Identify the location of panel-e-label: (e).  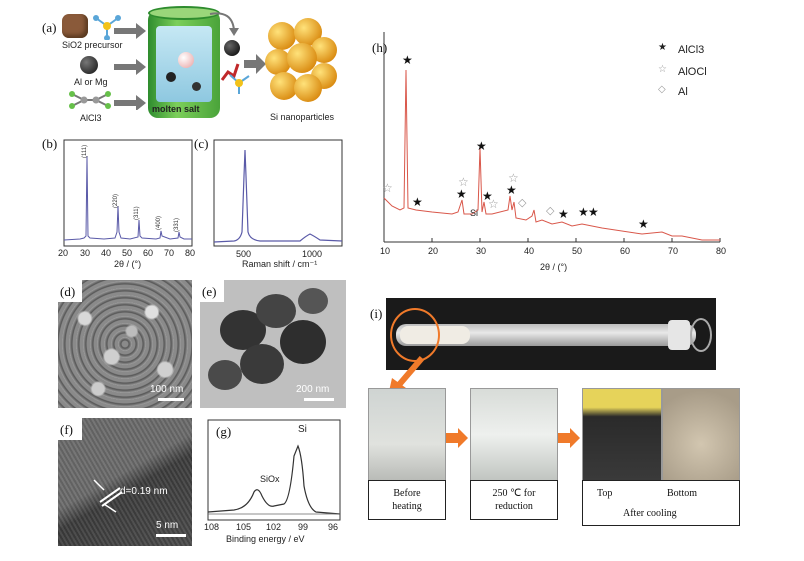
(209, 291).